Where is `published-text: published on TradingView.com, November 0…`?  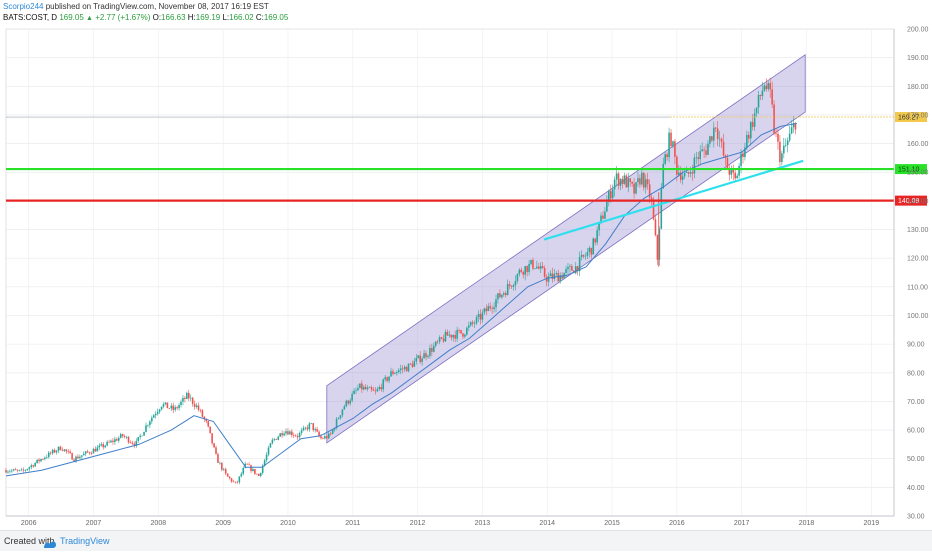
published-text: published on TradingView.com, November 0… is located at coordinates (157, 6).